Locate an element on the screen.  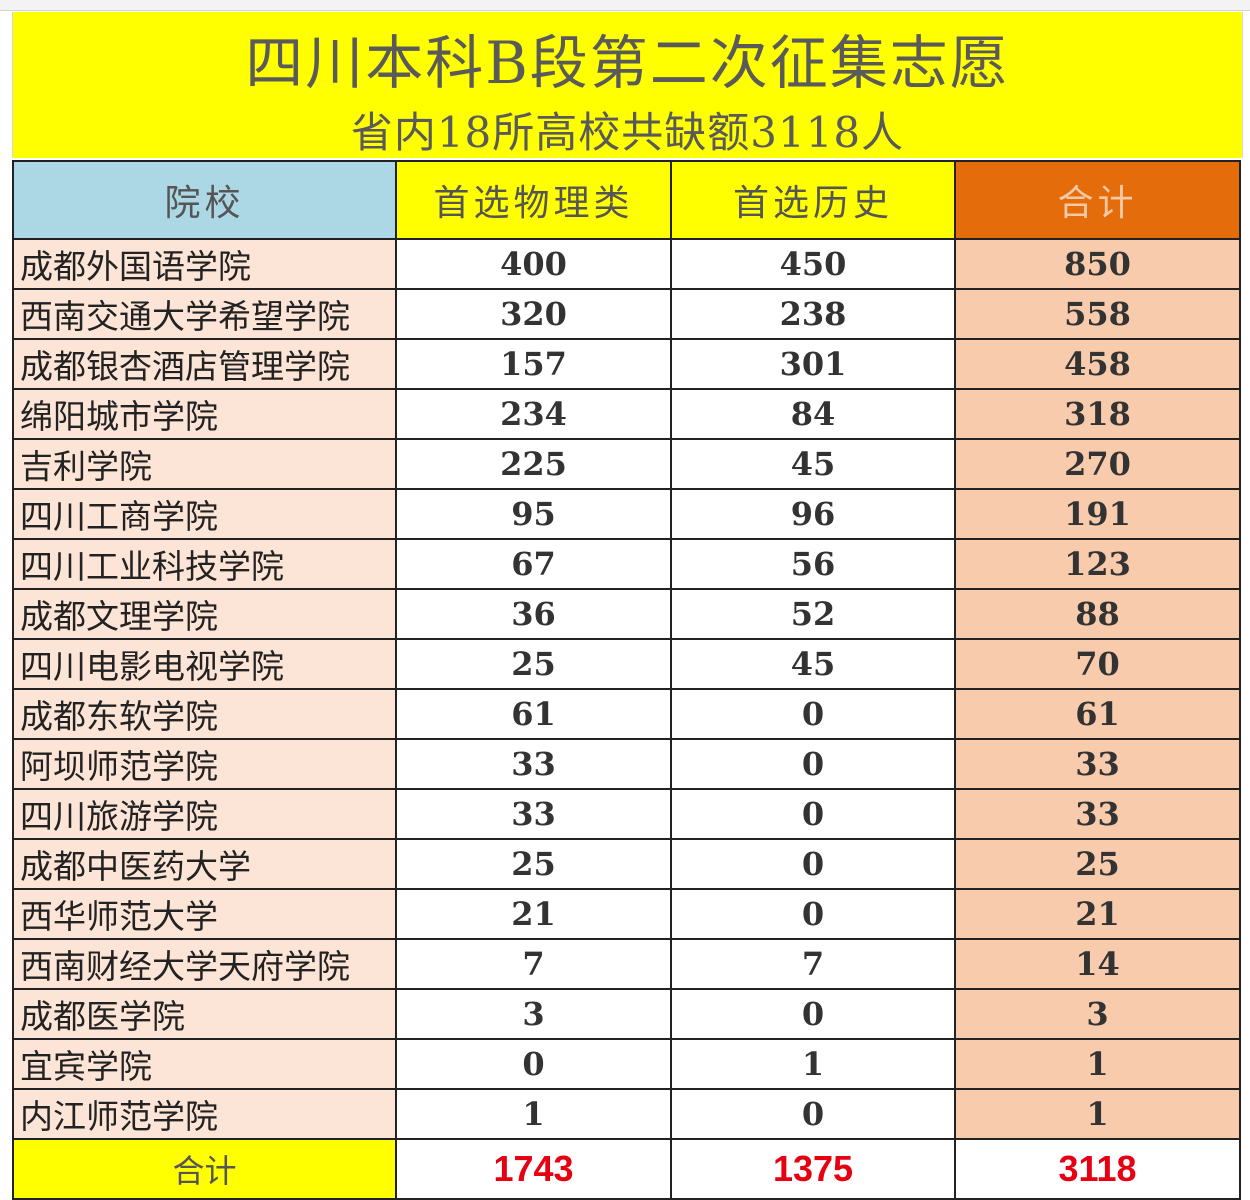
total-cell: 21 is located at coordinates (1097, 914).